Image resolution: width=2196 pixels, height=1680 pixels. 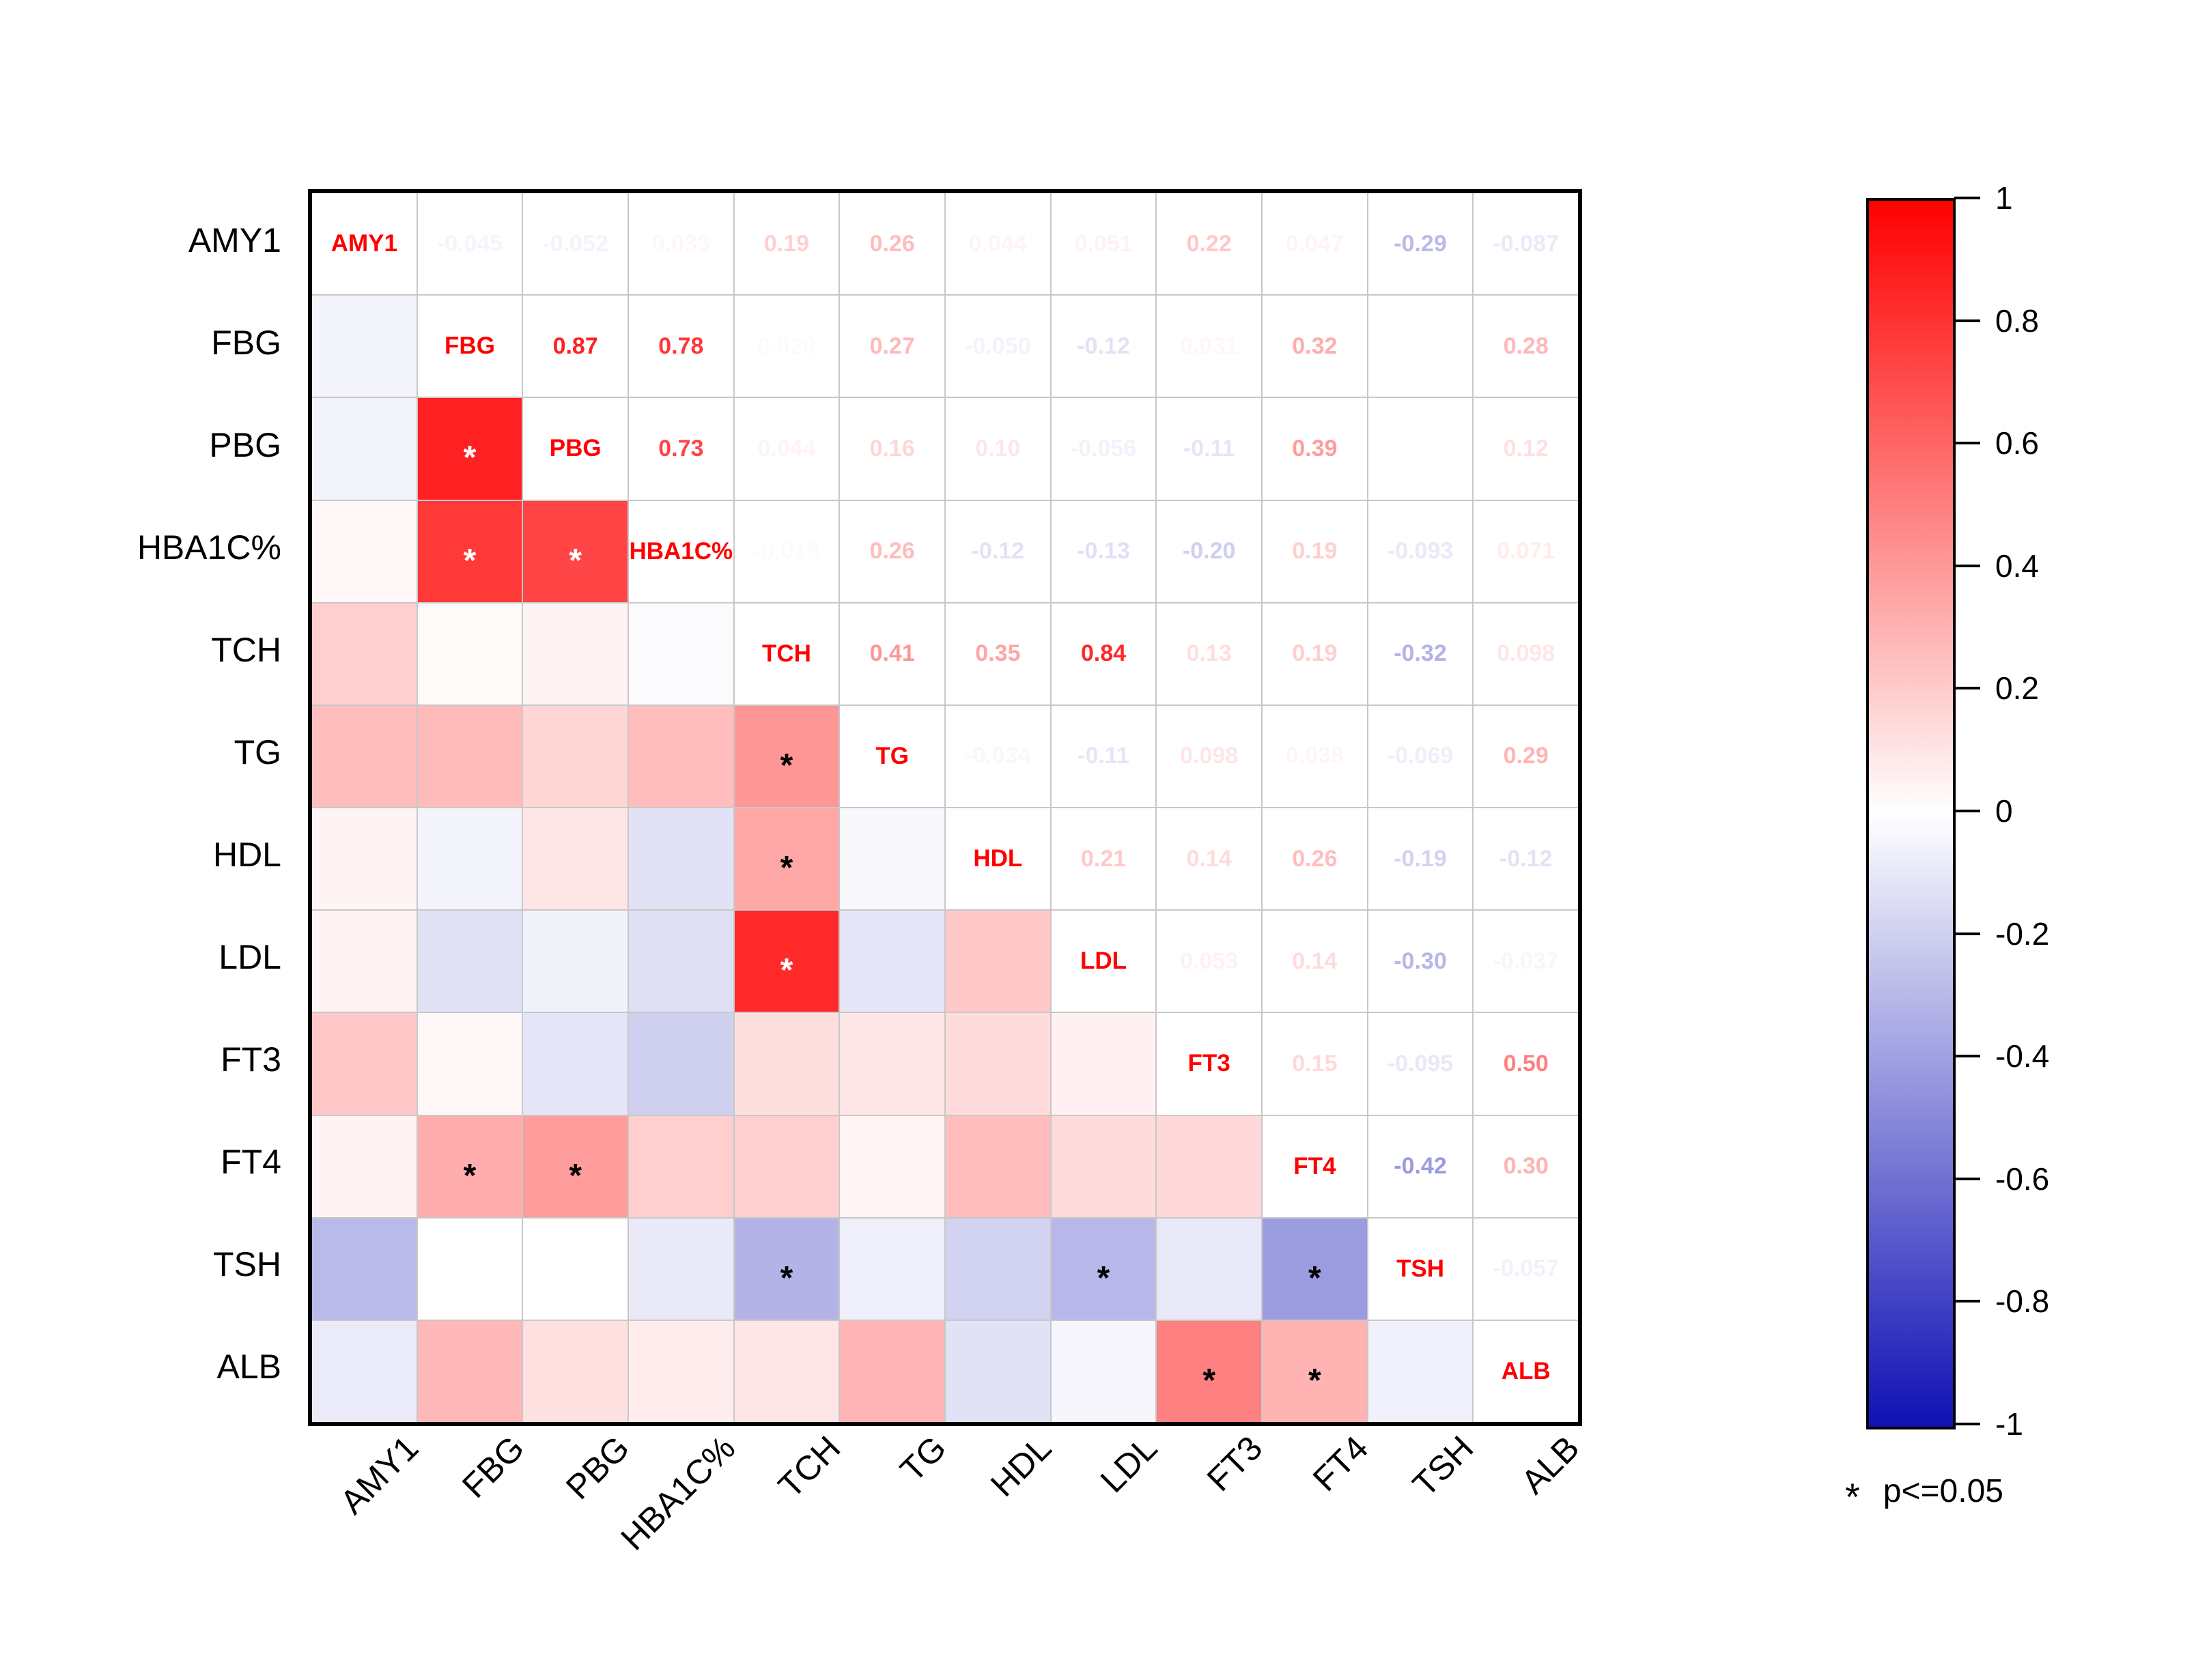 I want to click on cell-TSH-FT3, so click(x=1209, y=1269).